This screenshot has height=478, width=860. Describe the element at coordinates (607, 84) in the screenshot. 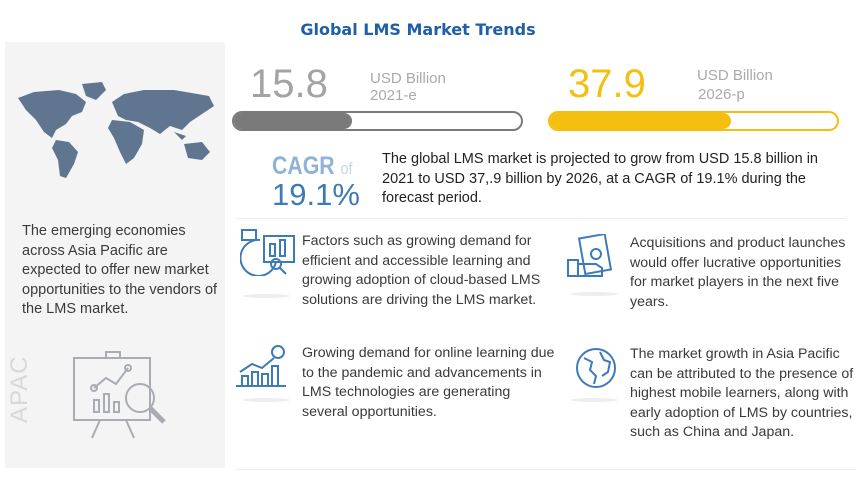

I see `market-2026-value: 37.9` at that location.